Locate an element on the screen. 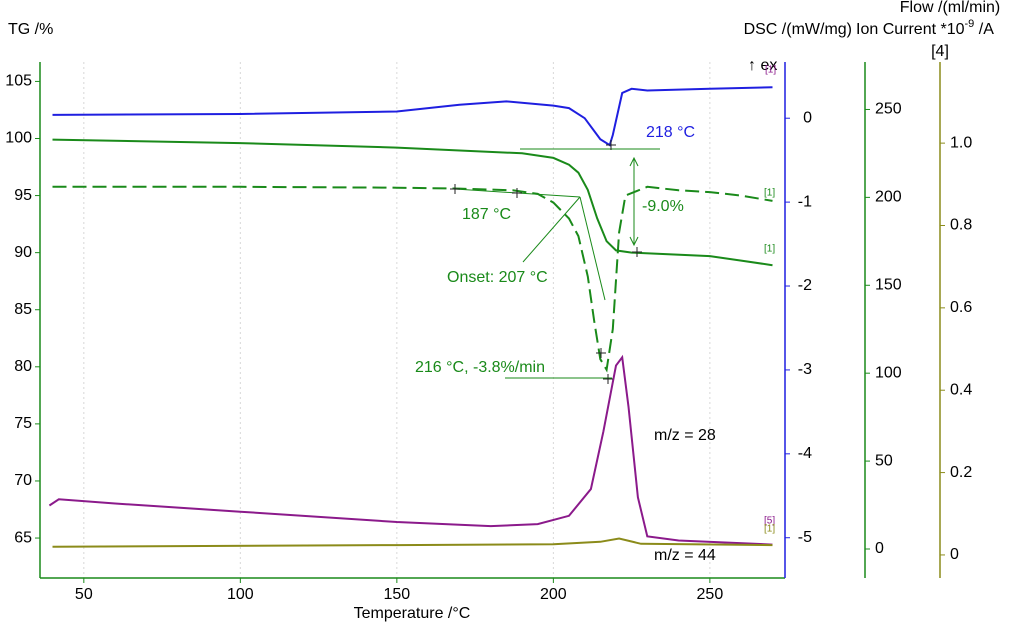  crosshair-markers is located at coordinates (546, 262).